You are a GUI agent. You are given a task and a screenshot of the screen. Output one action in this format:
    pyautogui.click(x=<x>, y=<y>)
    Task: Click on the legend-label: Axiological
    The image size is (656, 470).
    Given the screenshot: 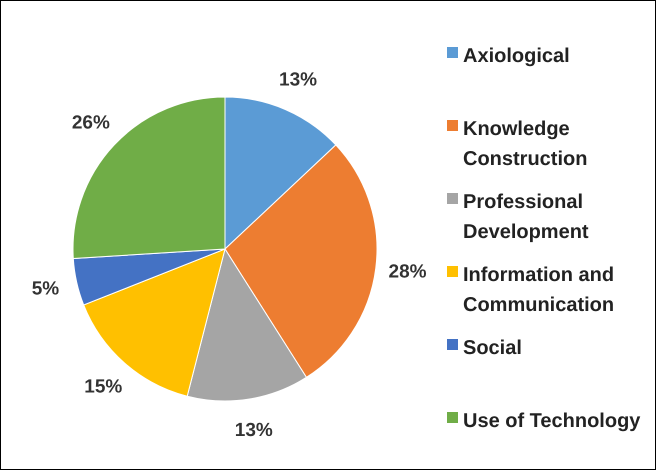 What is the action you would take?
    pyautogui.click(x=516, y=56)
    